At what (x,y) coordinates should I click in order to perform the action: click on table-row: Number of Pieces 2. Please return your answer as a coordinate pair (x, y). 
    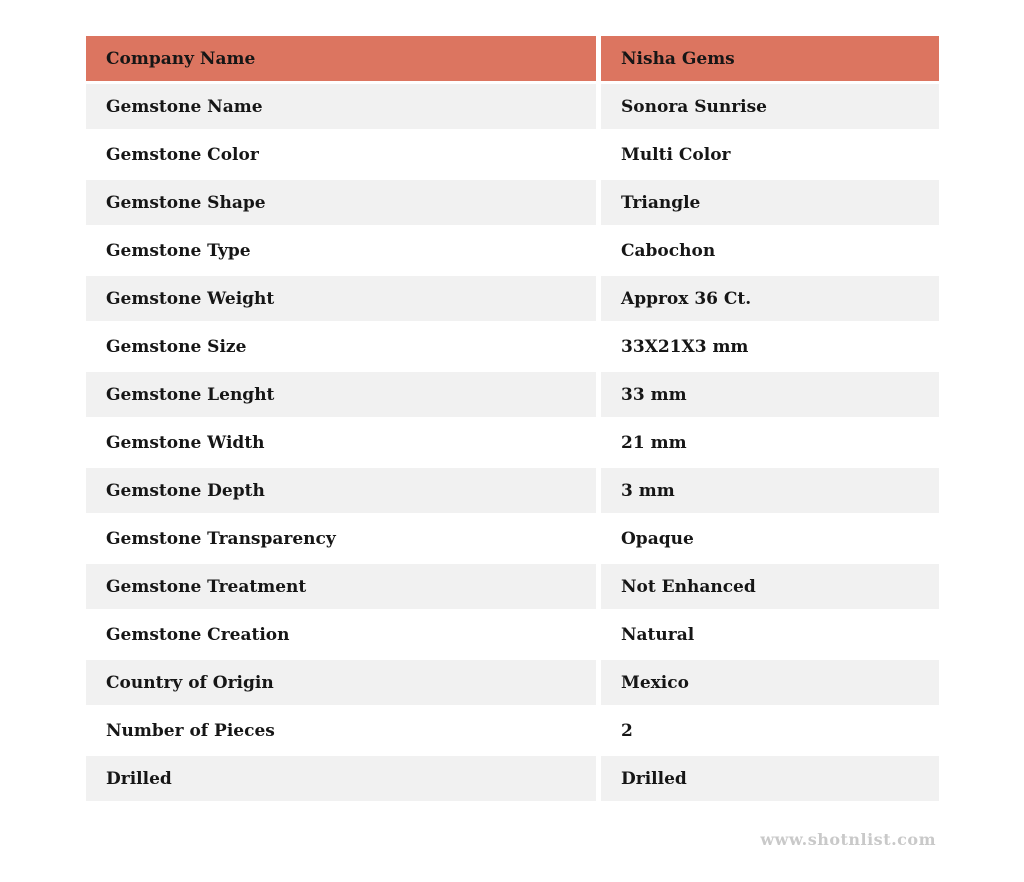
    Looking at the image, I should click on (512, 730).